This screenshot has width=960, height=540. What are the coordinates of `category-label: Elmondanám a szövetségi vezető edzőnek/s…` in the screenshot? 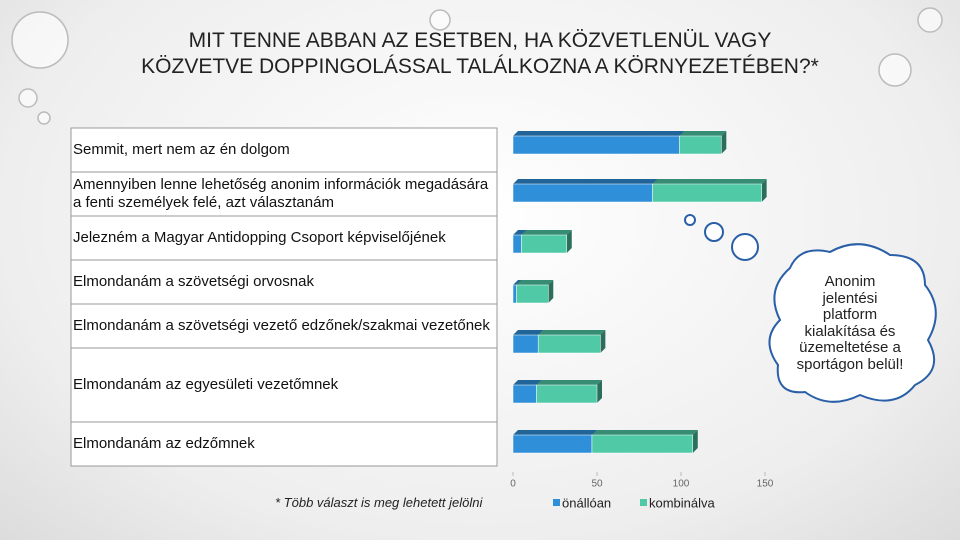 It's located at (281, 325).